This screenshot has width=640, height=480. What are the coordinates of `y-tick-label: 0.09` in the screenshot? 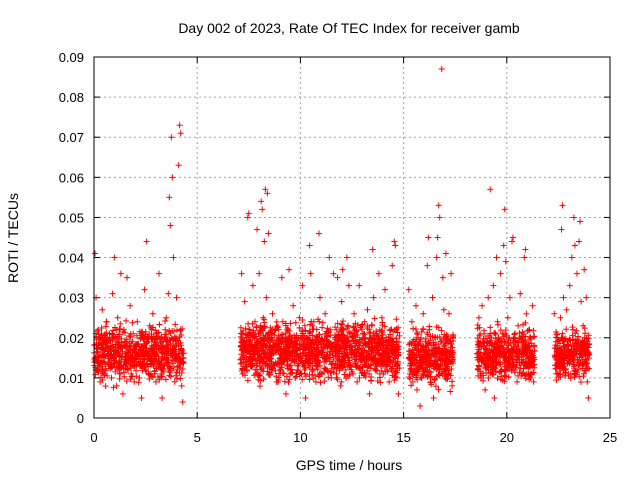 It's located at (71, 57).